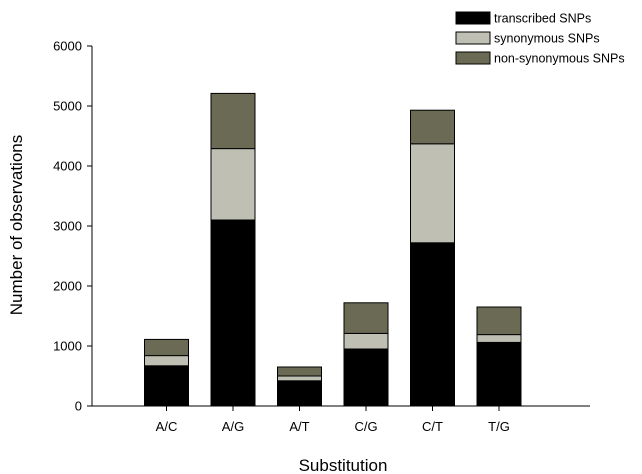  I want to click on bar-synonymous-snps-c-g, so click(366, 341).